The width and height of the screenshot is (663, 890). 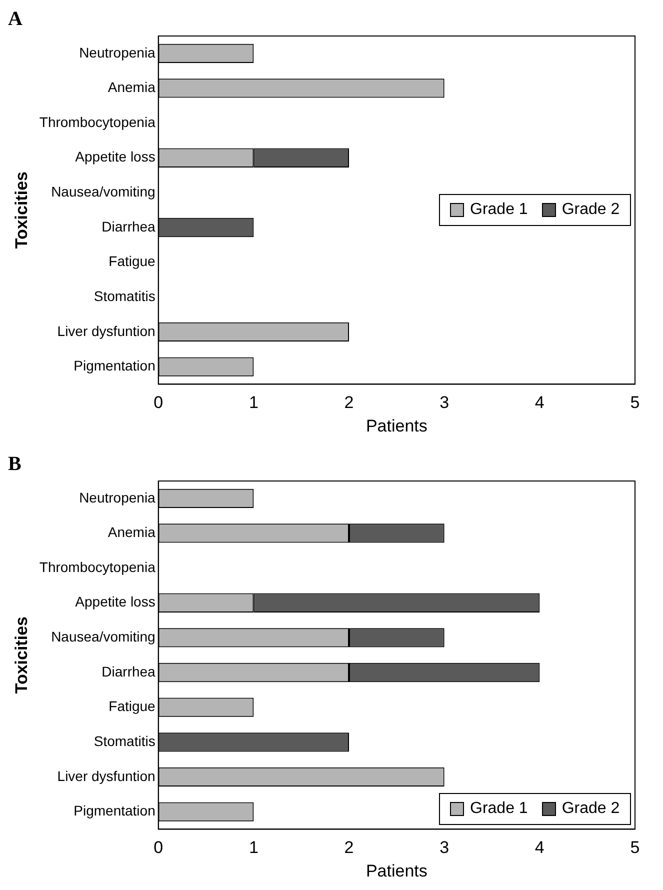 What do you see at coordinates (15, 19) in the screenshot?
I see `chart-title: A` at bounding box center [15, 19].